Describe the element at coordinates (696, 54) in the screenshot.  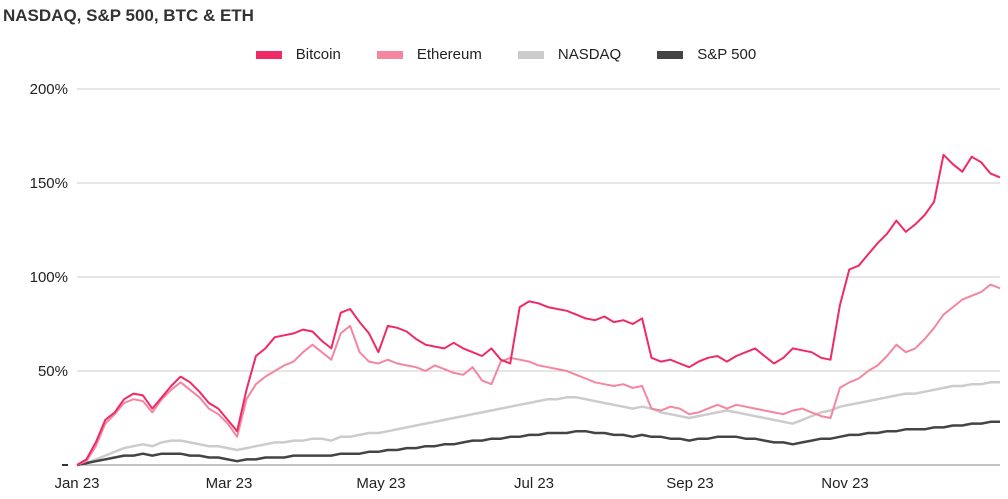
I see `legend-item-sp500: S&P 500` at that location.